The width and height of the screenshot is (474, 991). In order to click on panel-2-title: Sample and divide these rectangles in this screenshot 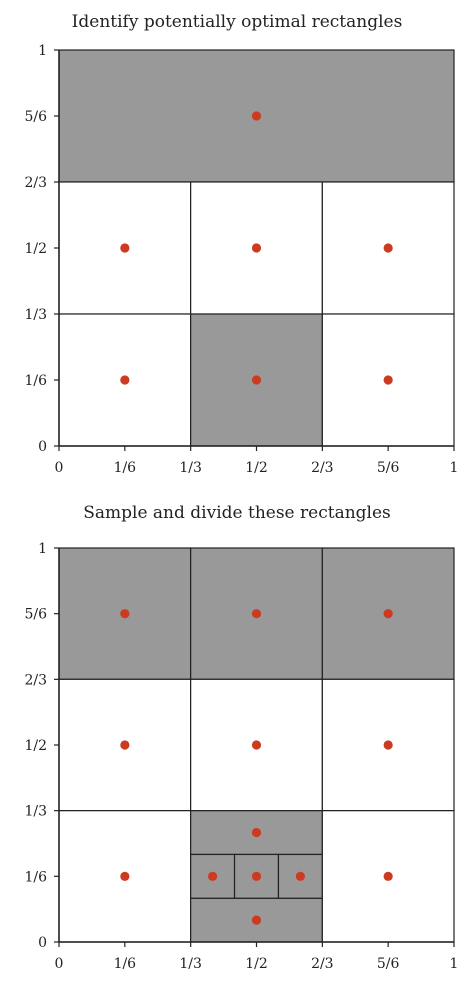, I will do `click(237, 513)`.